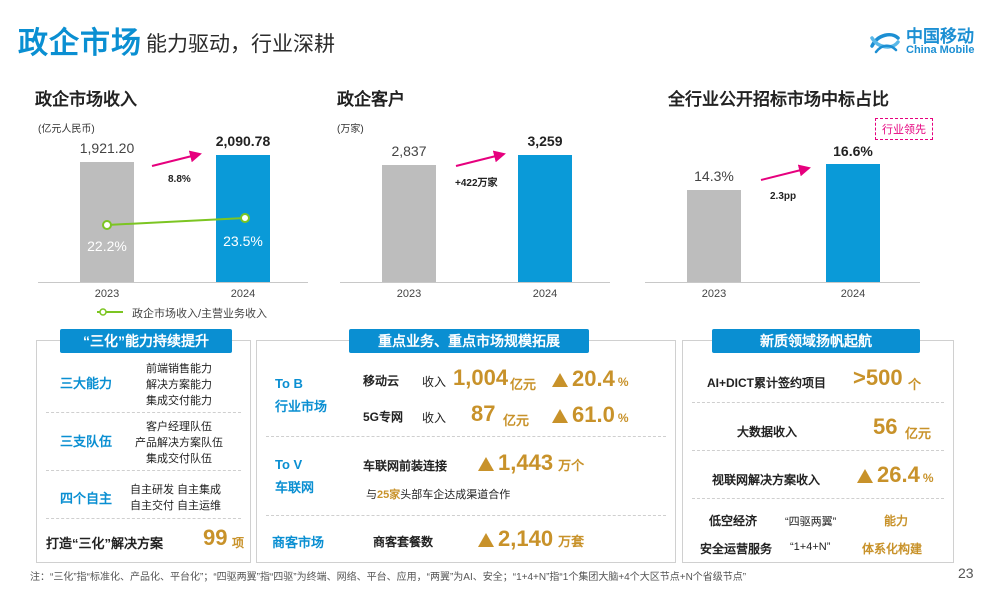 The image size is (1000, 590). What do you see at coordinates (623, 382) in the screenshot?
I see `cloud-growth-unit: %` at bounding box center [623, 382].